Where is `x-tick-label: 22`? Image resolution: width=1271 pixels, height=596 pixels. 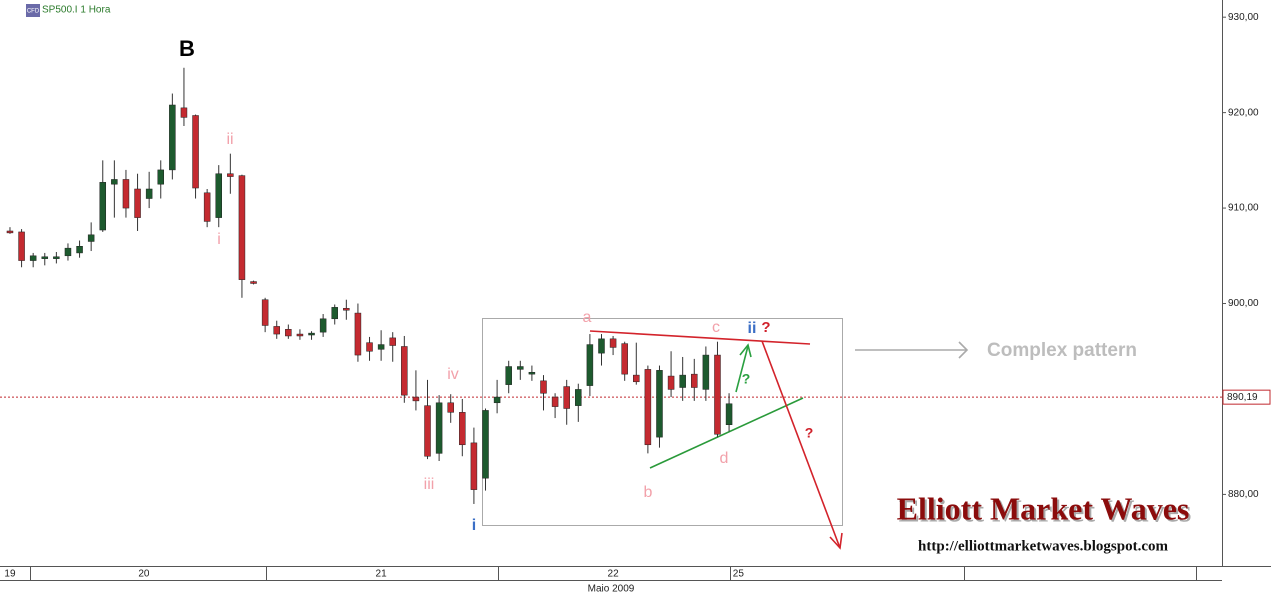 x-tick-label: 22 is located at coordinates (614, 574).